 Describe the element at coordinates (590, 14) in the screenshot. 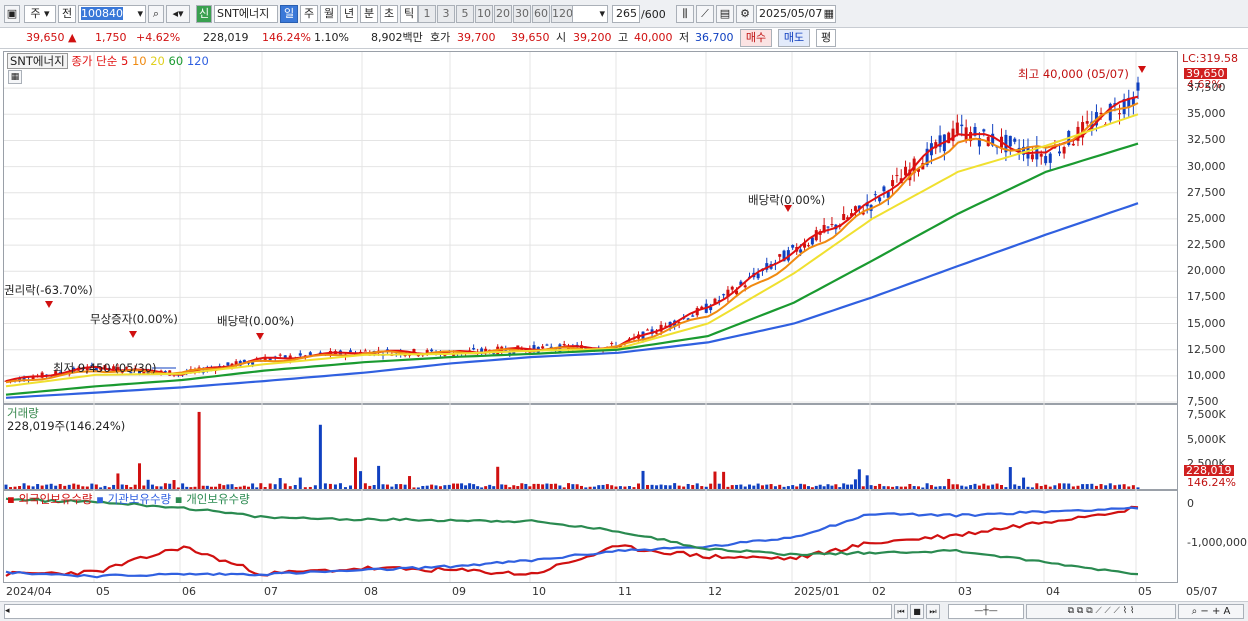

I see `interval-custom-select: ▾` at that location.